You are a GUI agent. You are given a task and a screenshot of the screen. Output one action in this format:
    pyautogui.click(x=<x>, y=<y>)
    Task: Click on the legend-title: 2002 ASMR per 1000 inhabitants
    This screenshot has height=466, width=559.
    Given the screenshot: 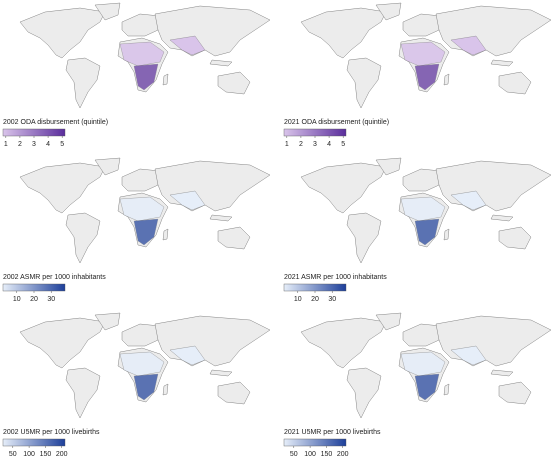 What is the action you would take?
    pyautogui.click(x=54, y=277)
    